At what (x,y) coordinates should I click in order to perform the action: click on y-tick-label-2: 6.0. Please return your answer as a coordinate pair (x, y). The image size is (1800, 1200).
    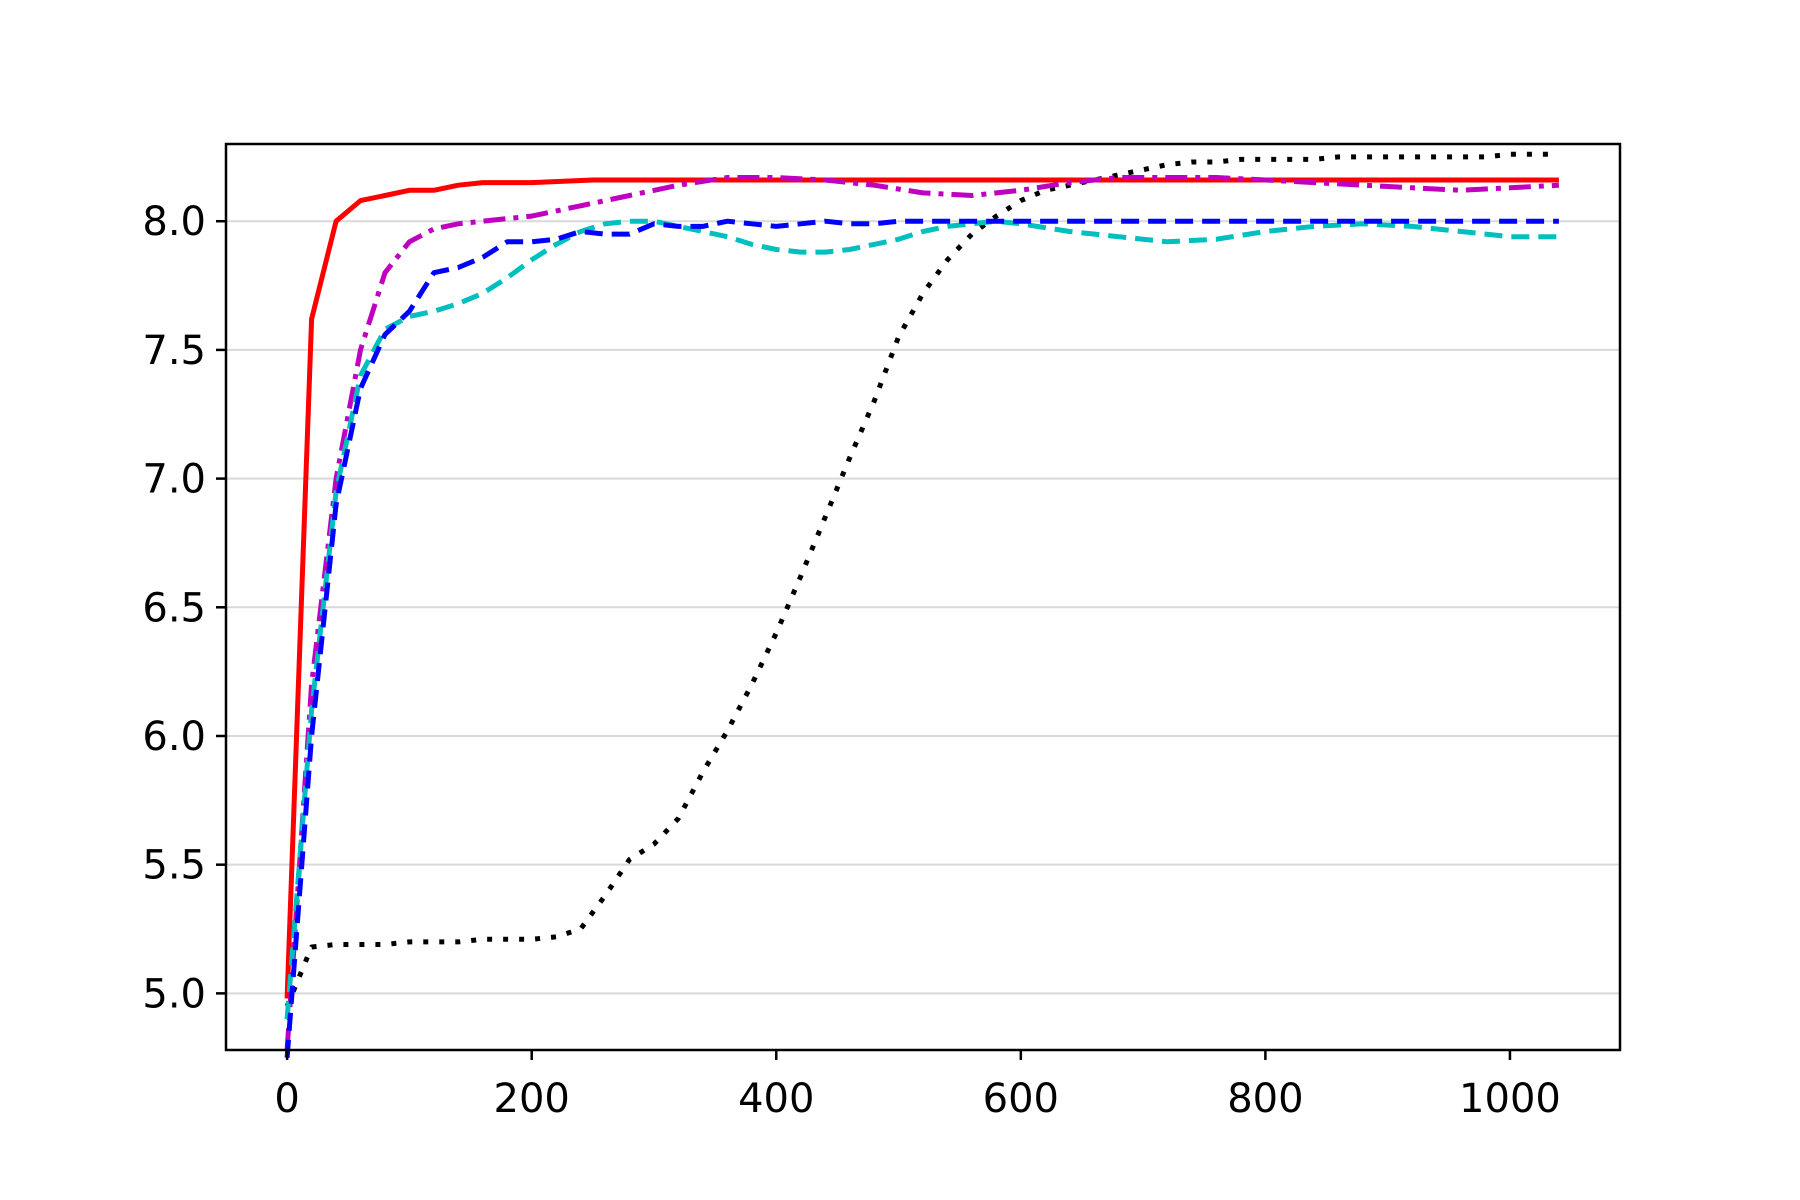
    Looking at the image, I should click on (174, 737).